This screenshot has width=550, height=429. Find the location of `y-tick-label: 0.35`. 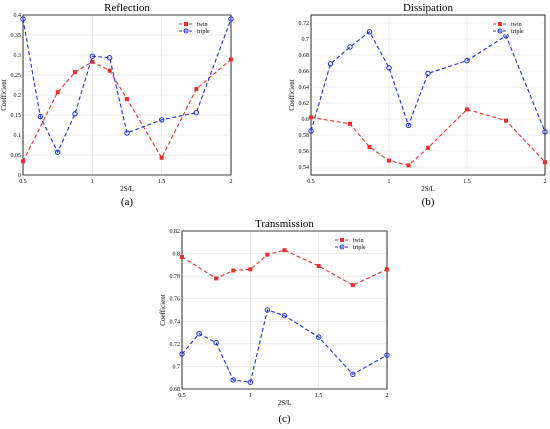

y-tick-label: 0.35 is located at coordinates (16, 36).